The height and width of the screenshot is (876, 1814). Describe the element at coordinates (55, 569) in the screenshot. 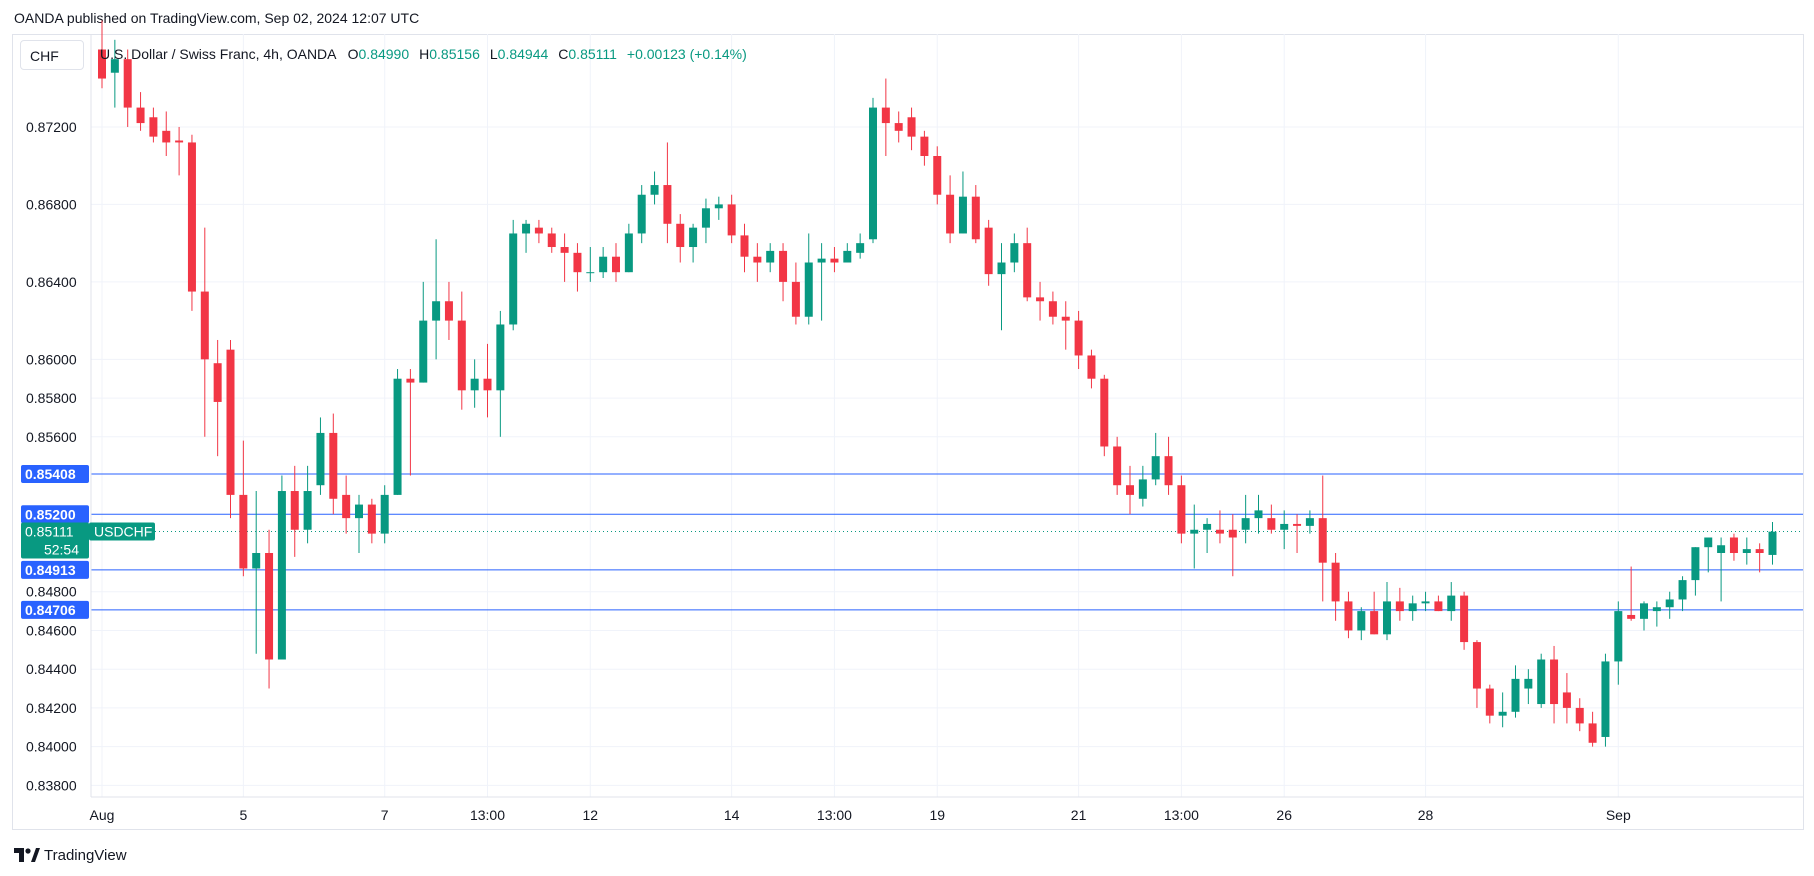

I see `price-level-label: 0.84913` at that location.